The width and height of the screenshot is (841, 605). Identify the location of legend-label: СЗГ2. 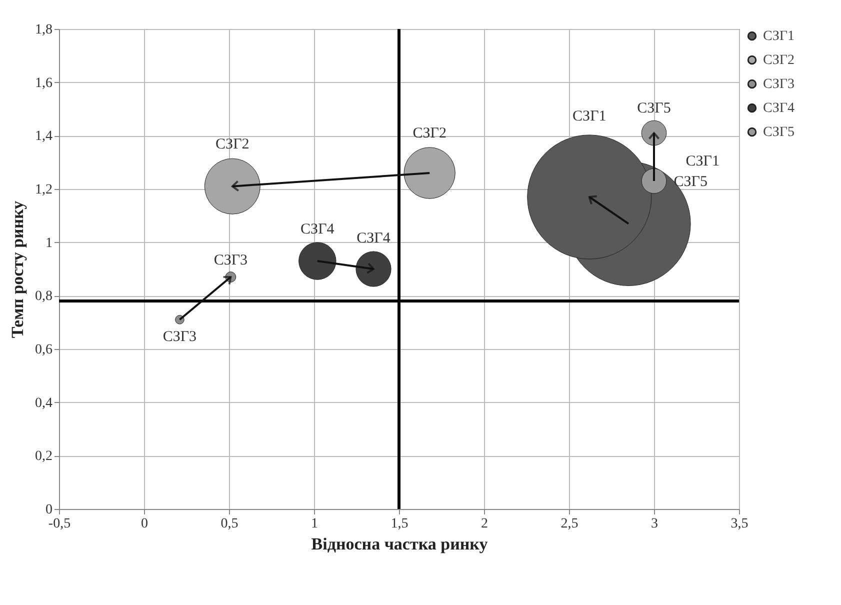
(778, 60).